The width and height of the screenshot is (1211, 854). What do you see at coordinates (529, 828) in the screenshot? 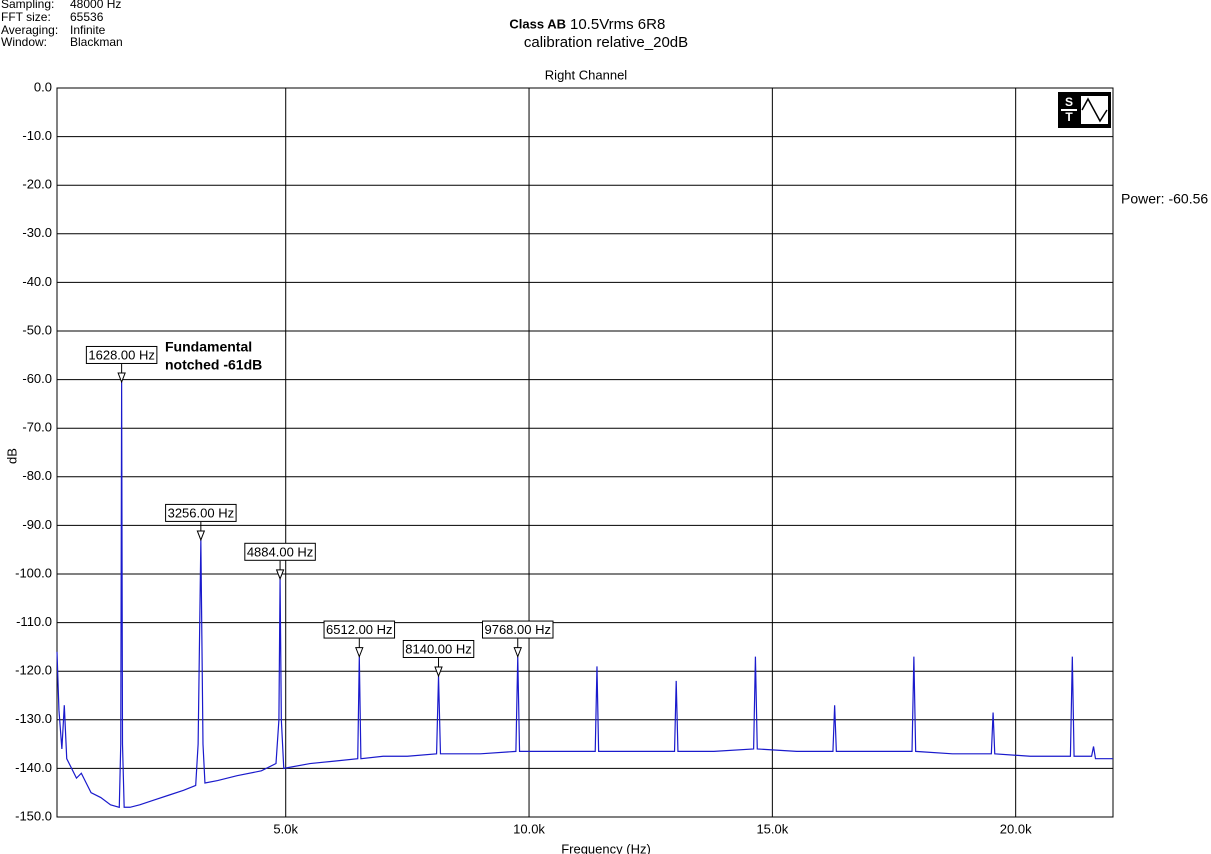
I see `x-tick-label: 10.0k` at bounding box center [529, 828].